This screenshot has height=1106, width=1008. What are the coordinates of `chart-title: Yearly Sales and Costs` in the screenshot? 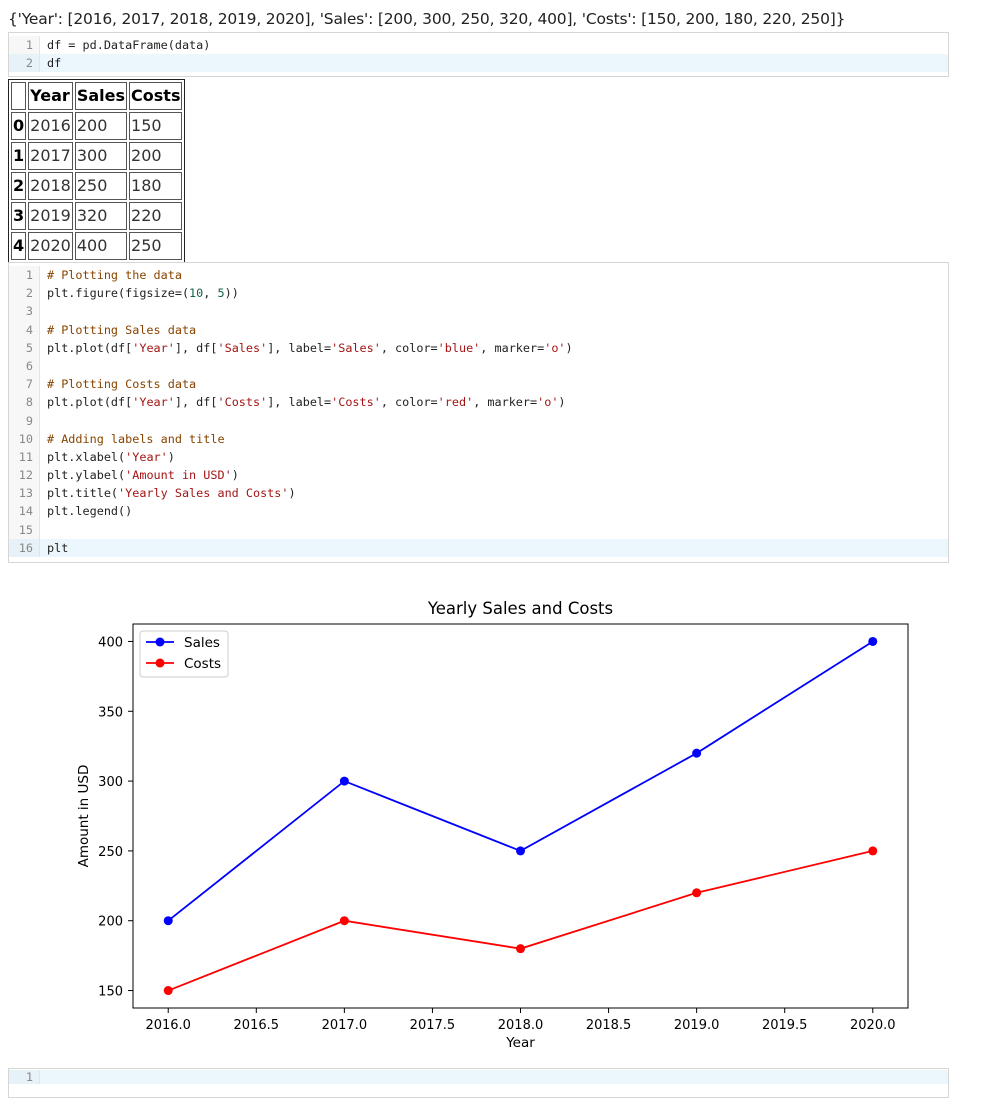 It's located at (520, 608).